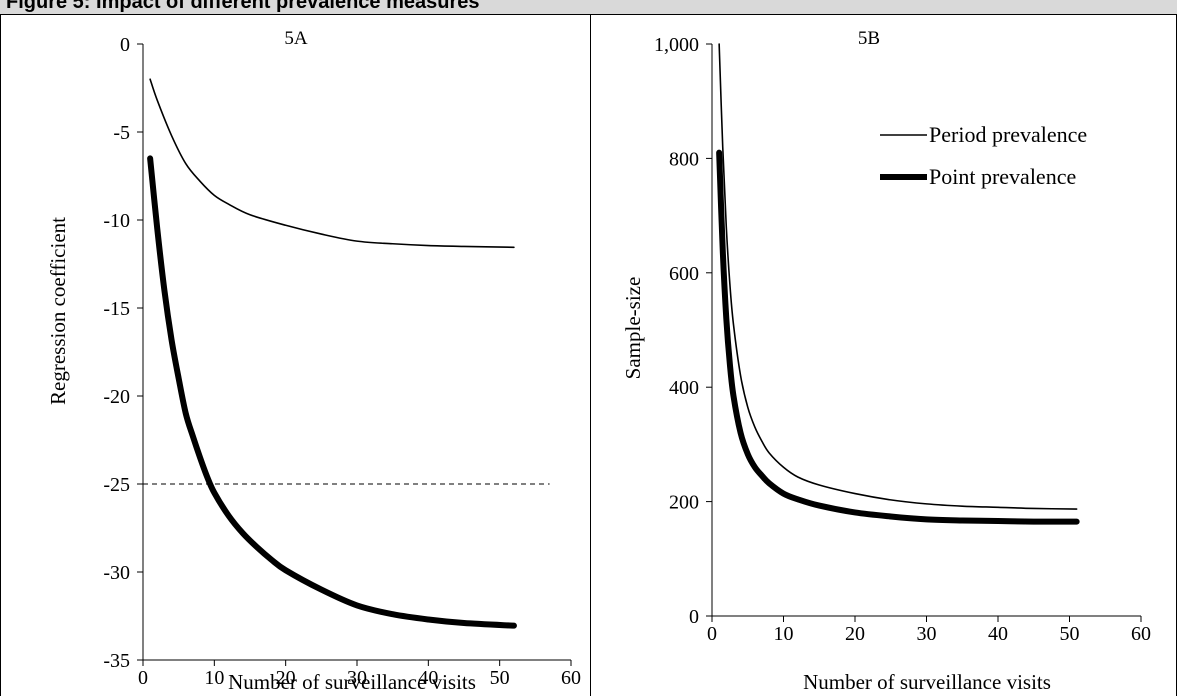 The image size is (1177, 696). I want to click on panel-5b-legend: Period prevalence Point prevalence, so click(983, 155).